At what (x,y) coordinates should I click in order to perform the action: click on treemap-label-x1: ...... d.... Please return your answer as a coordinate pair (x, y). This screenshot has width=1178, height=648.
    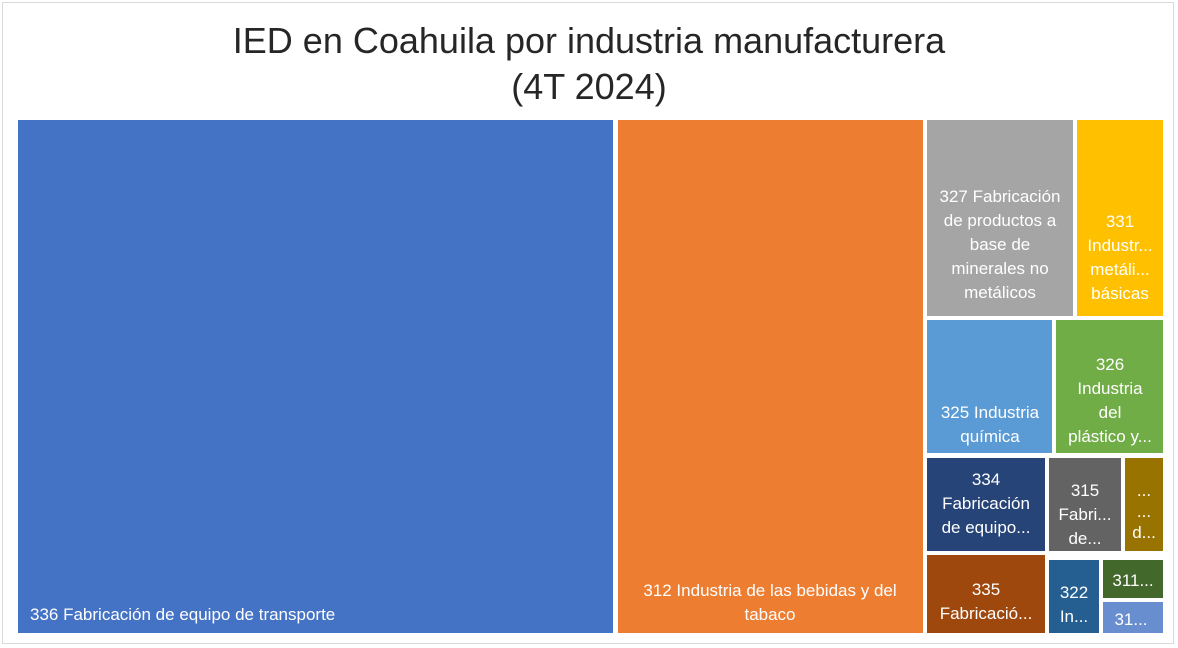
    Looking at the image, I should click on (1144, 511).